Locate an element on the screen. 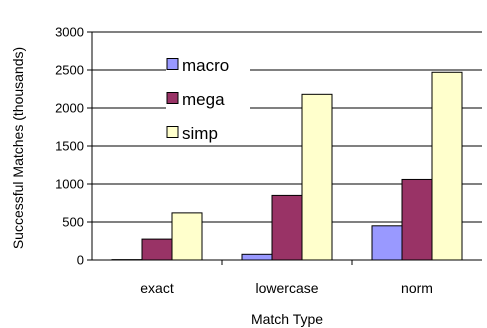 The height and width of the screenshot is (328, 487). bar-simp-lowercase is located at coordinates (317, 177).